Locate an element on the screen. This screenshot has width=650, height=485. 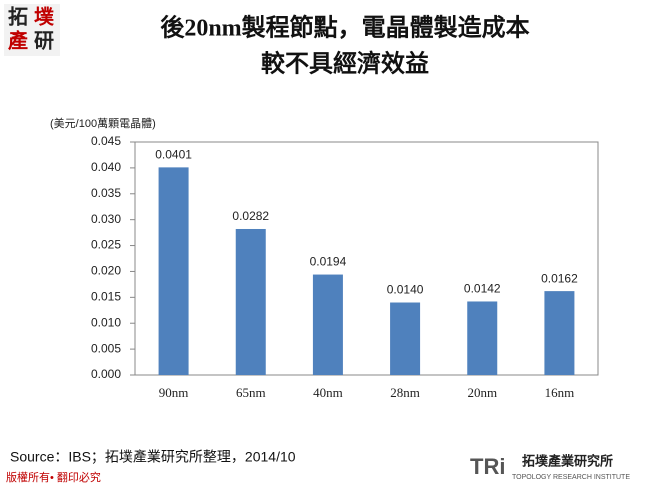
data-label: 0.0194 is located at coordinates (328, 262).